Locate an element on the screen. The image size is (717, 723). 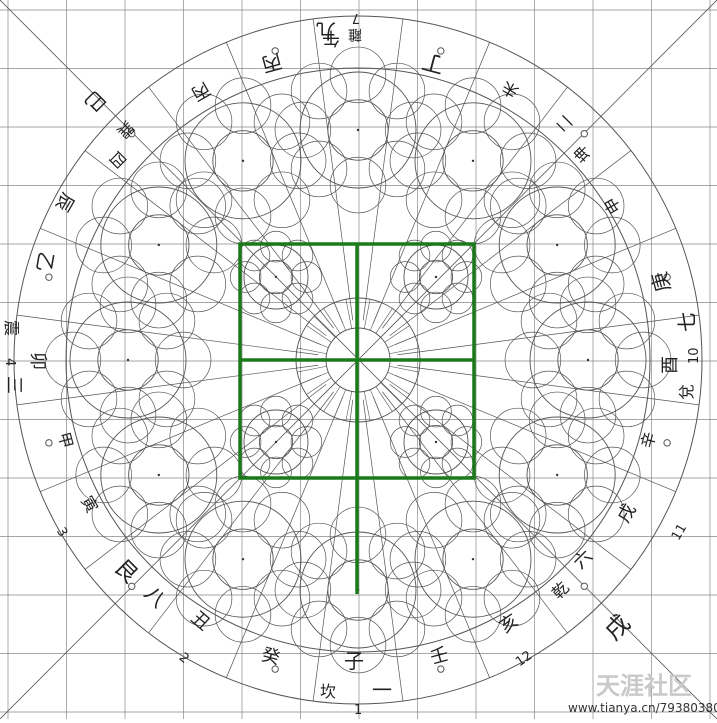
watermark-logo: 天涯社区 is located at coordinates (644, 686).